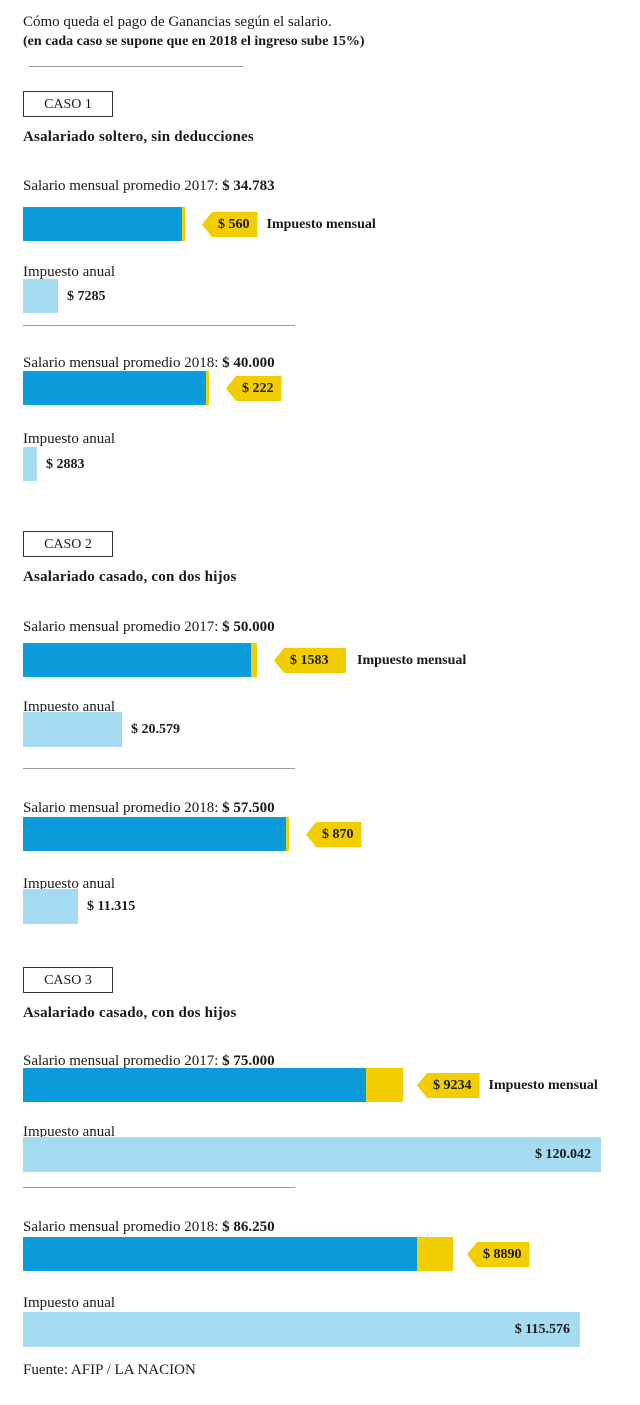 The height and width of the screenshot is (1405, 640). Describe the element at coordinates (248, 186) in the screenshot. I see `salary-value: $ 34.783` at that location.